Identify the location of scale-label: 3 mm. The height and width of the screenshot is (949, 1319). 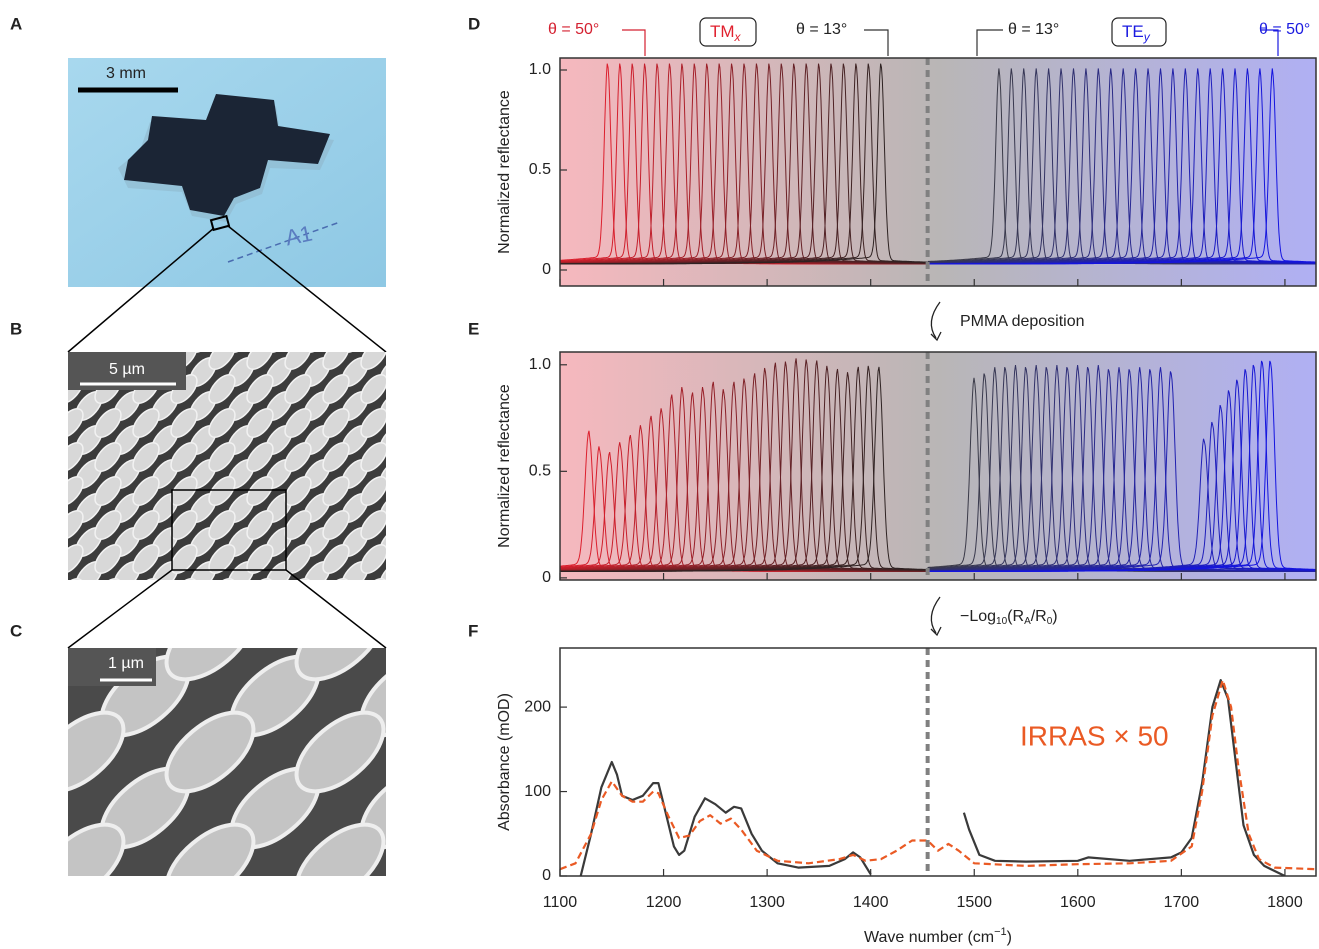
(126, 73).